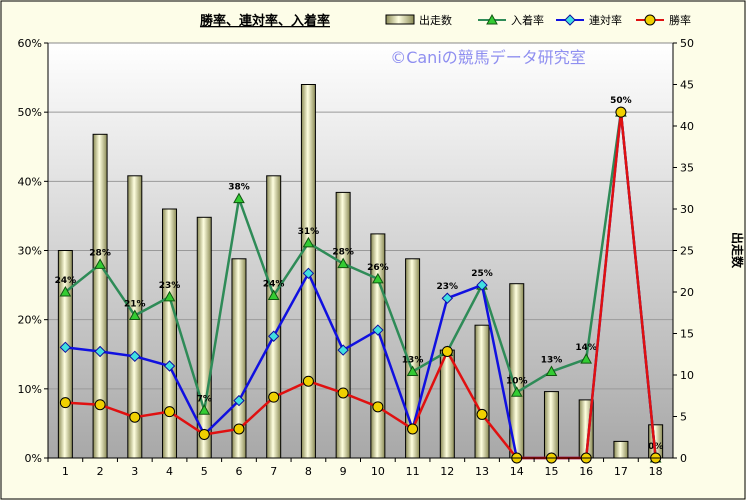  Describe the element at coordinates (680, 20) in the screenshot. I see `legend-label: 勝率` at that location.